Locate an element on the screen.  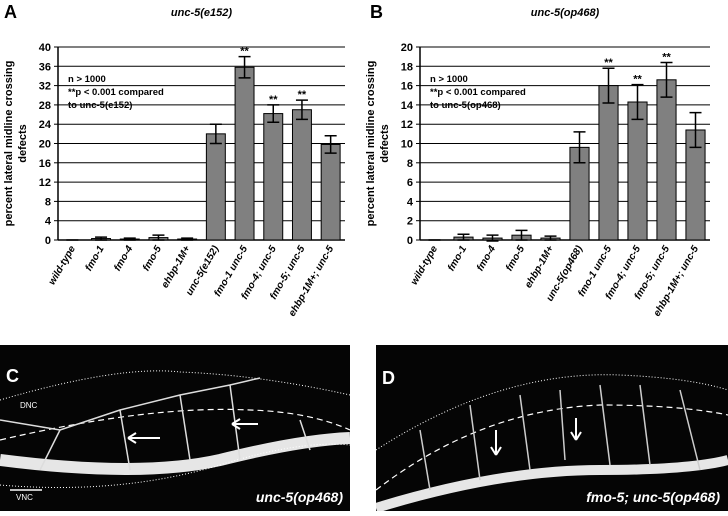
annotation: to unc-5(e152) is located at coordinates (100, 105).